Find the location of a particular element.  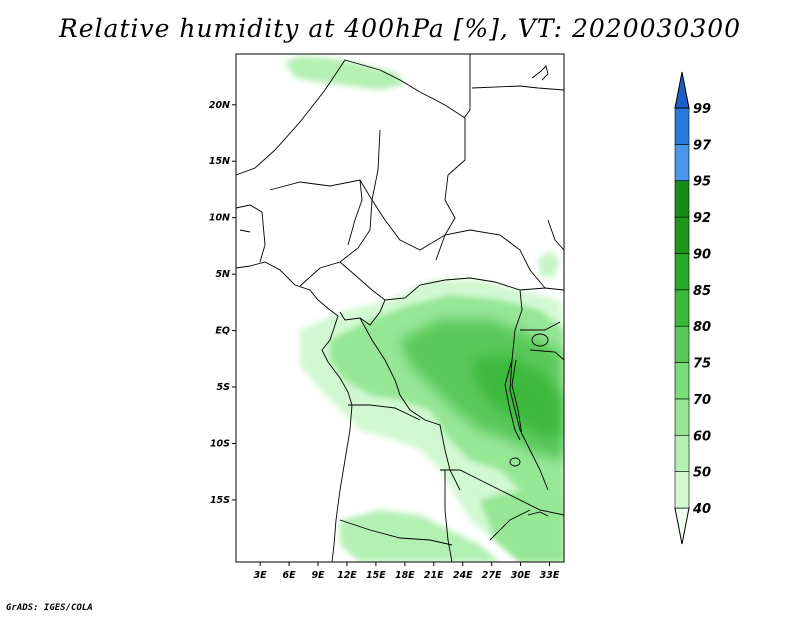

lat-tick-label: 15N is located at coordinates (219, 161).